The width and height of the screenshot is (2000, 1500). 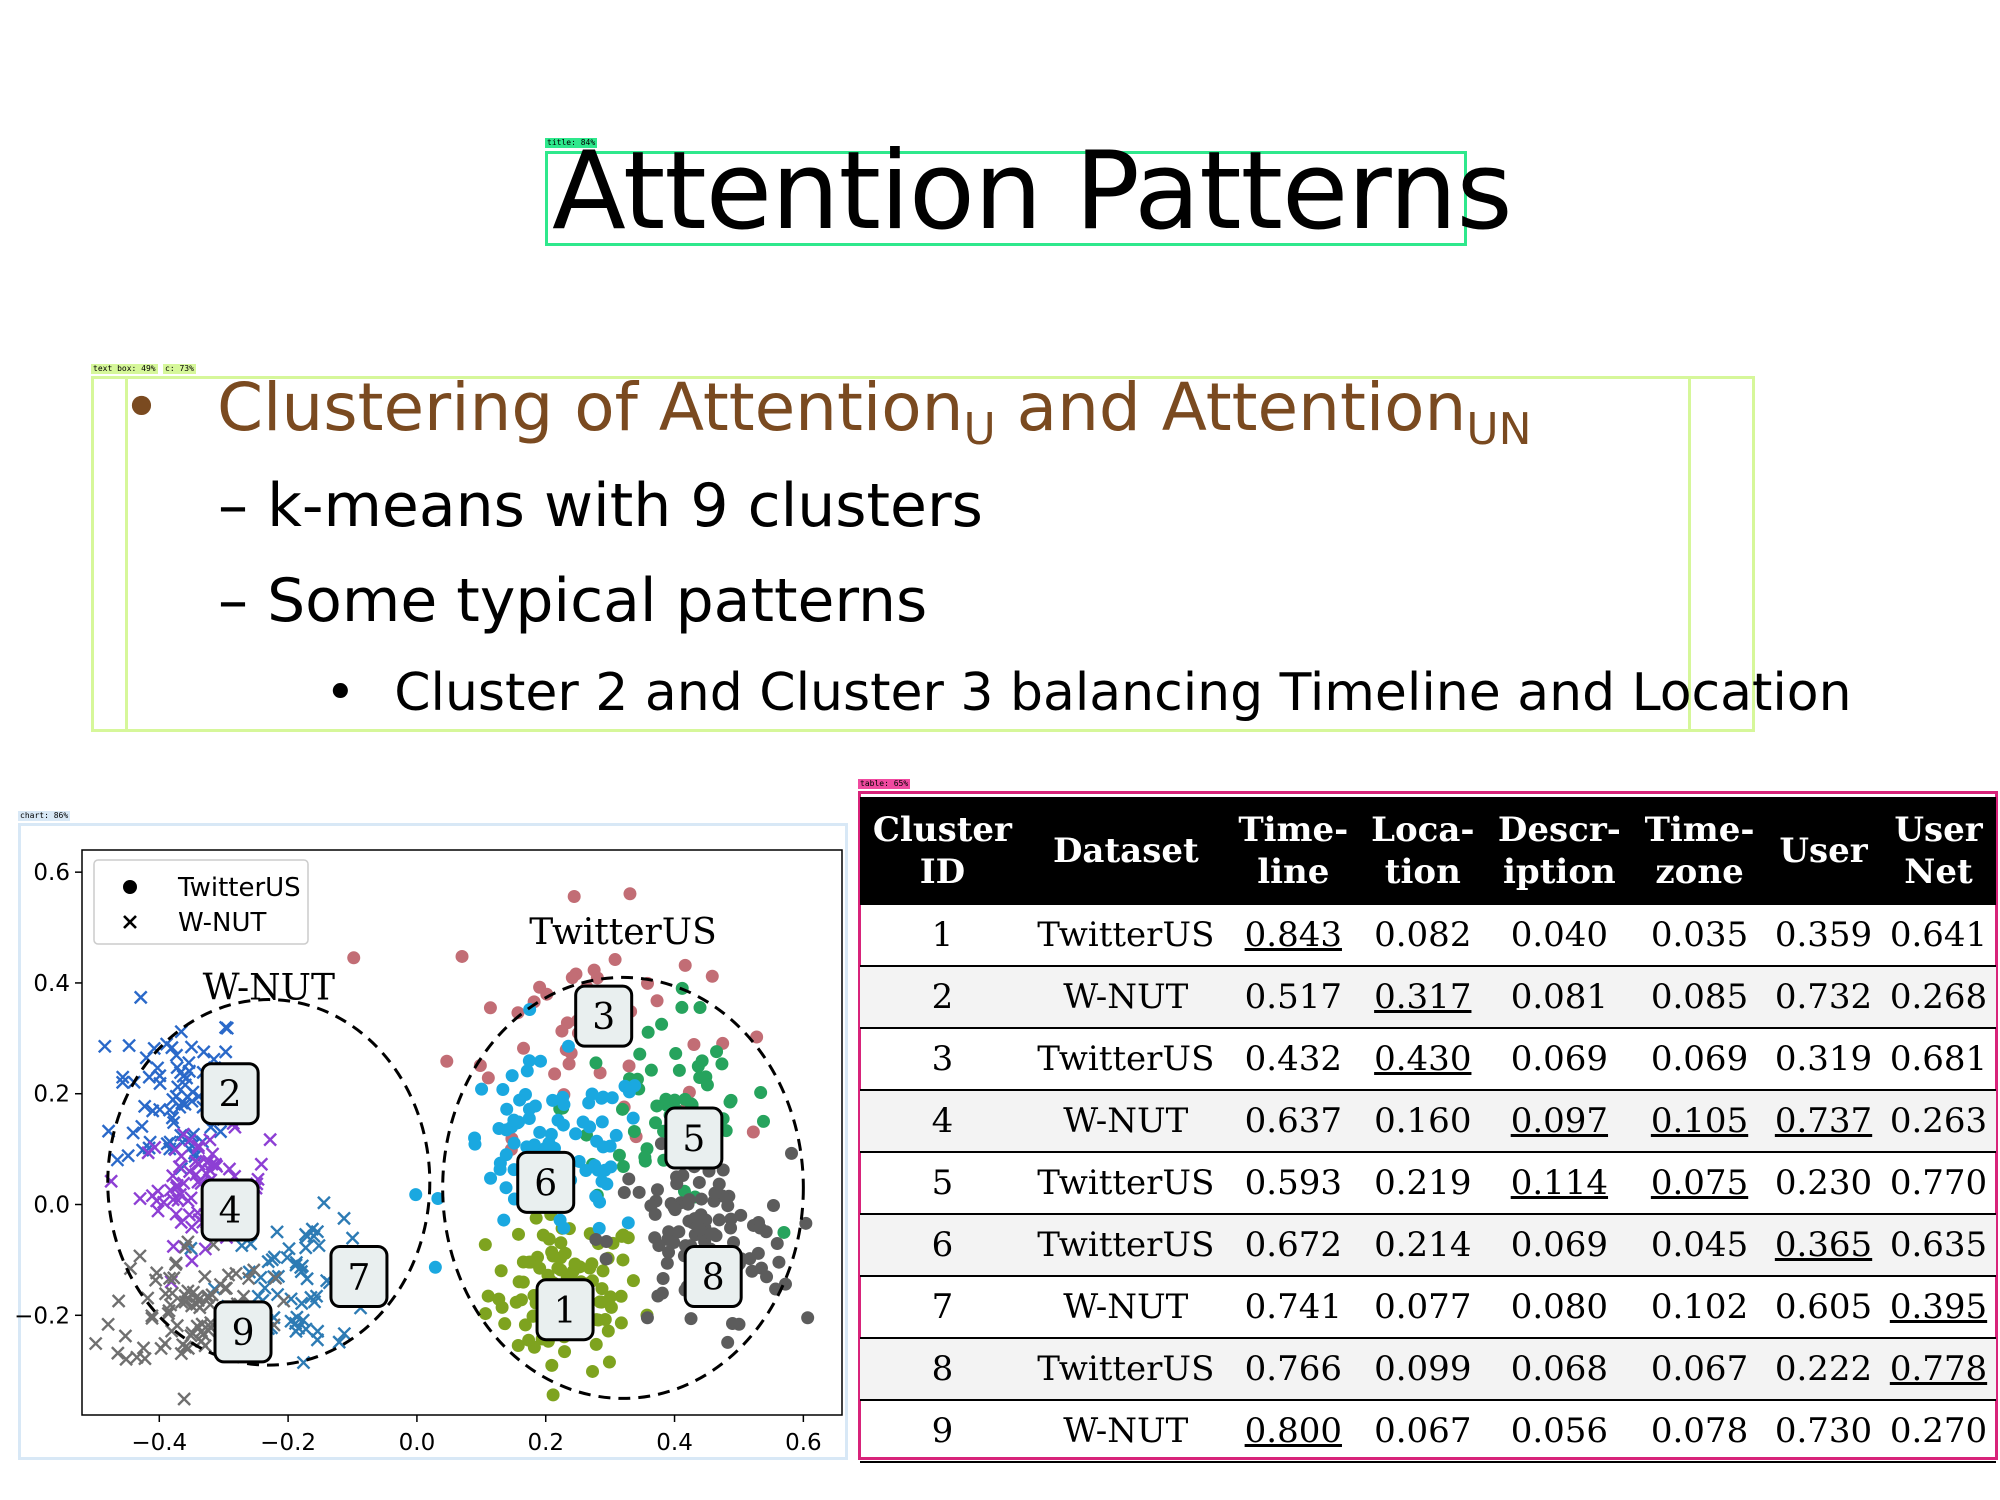 What do you see at coordinates (1423, 997) in the screenshot?
I see `cell-value: 0.317` at bounding box center [1423, 997].